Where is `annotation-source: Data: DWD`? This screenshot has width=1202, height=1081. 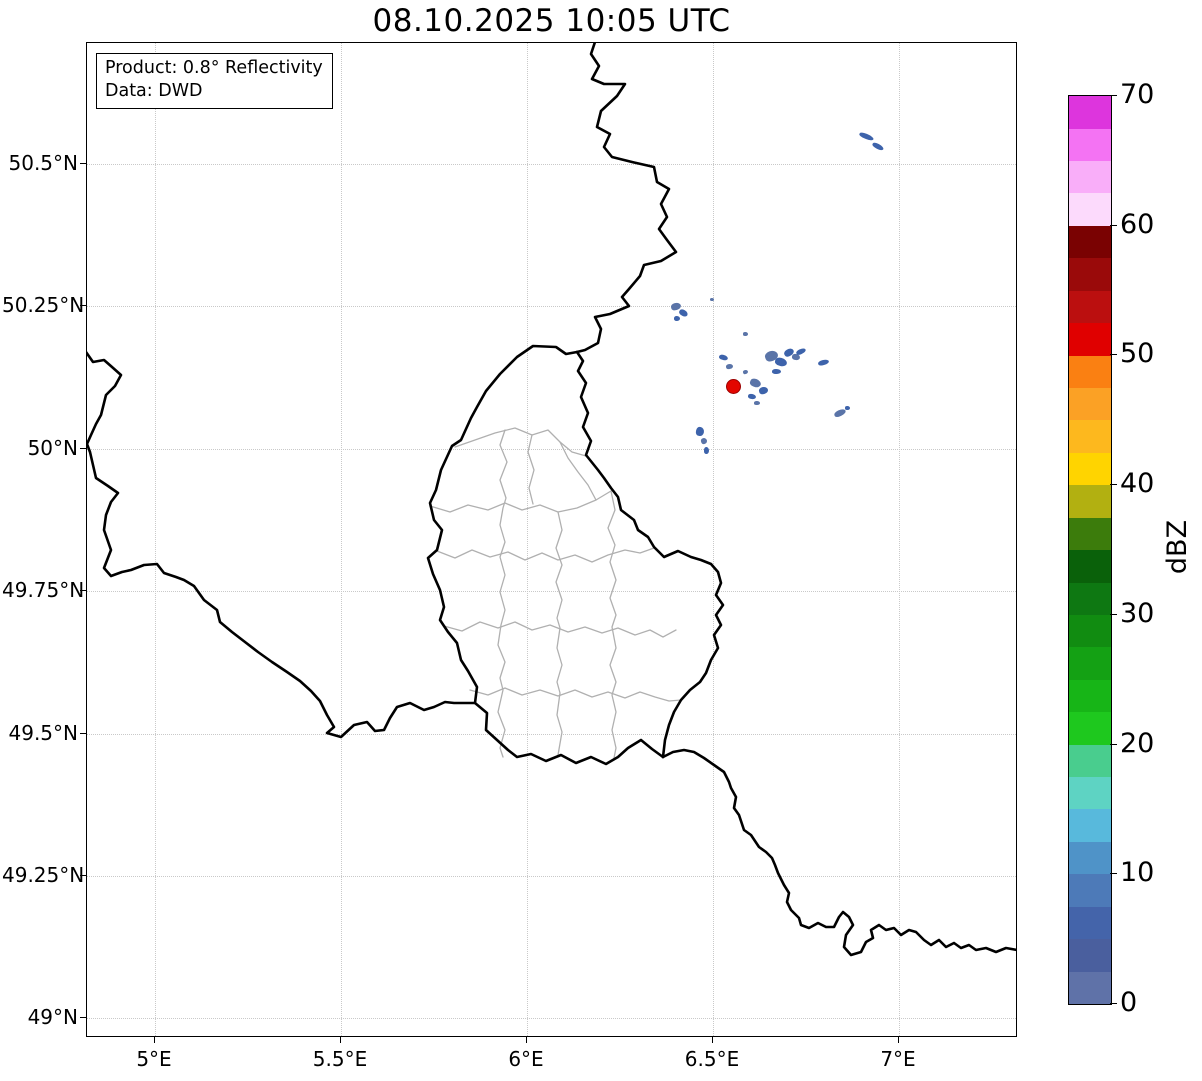 annotation-source: Data: DWD is located at coordinates (154, 91).